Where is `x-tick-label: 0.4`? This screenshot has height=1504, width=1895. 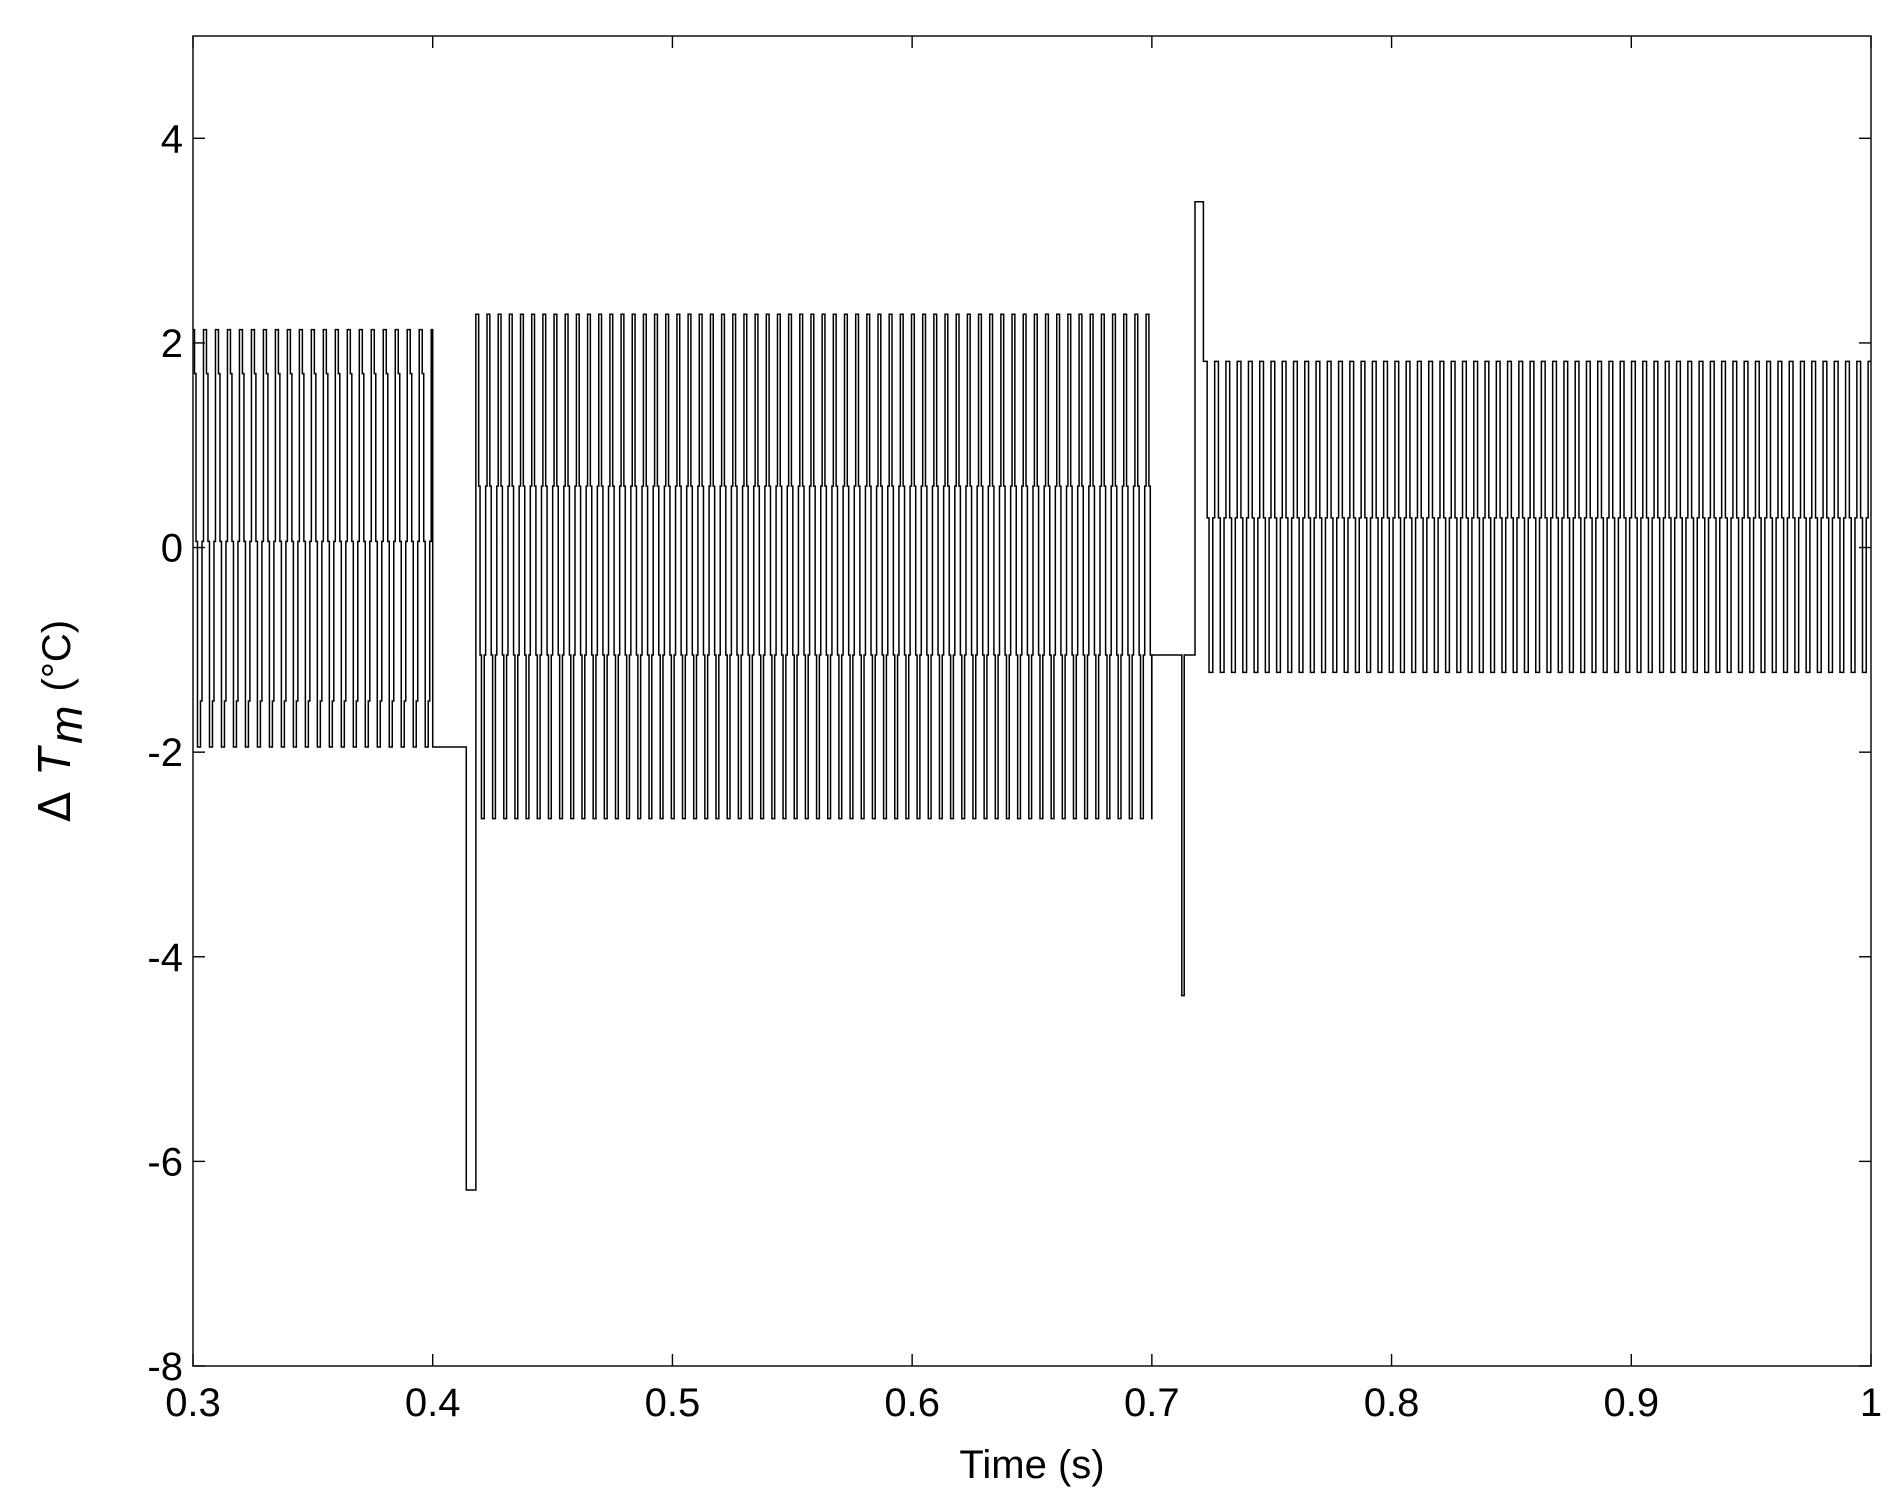
x-tick-label: 0.4 is located at coordinates (433, 1403).